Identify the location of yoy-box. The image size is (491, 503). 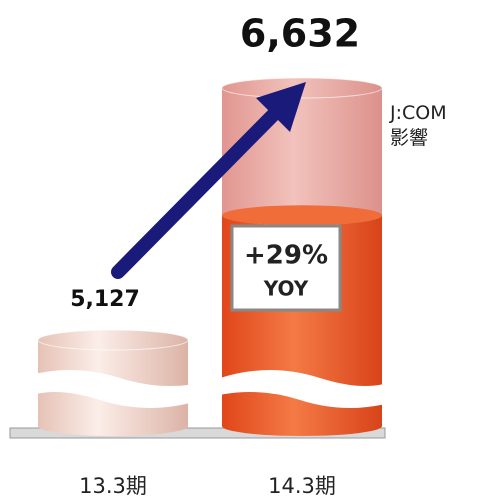
(286, 268).